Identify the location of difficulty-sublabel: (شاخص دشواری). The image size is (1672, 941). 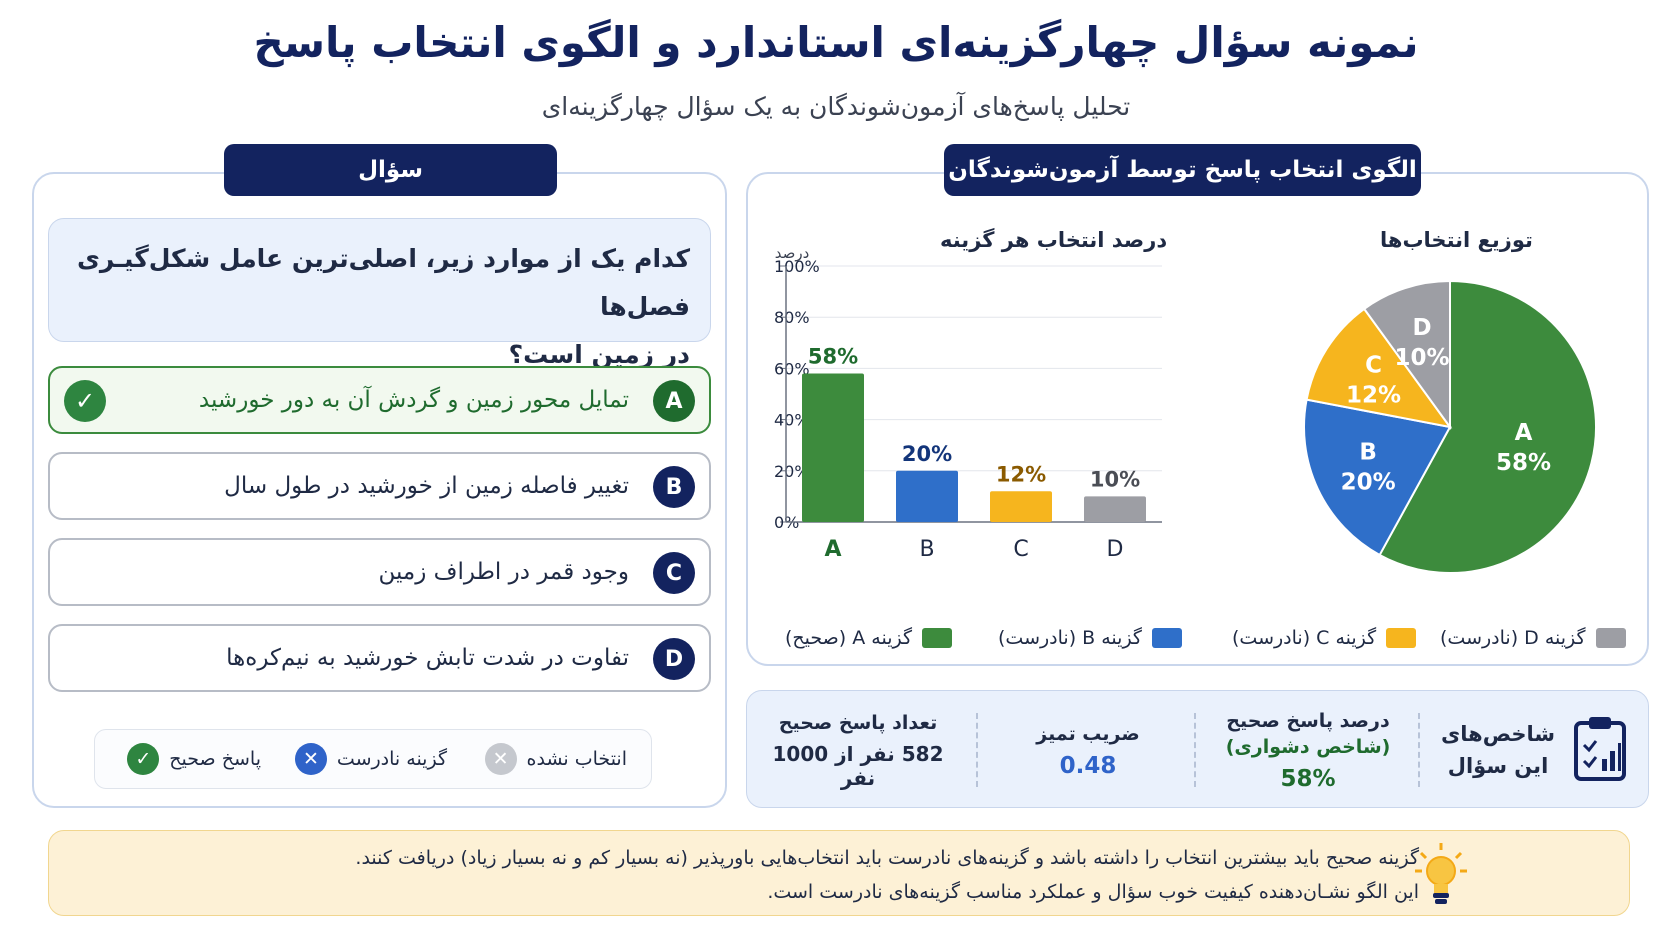
(1308, 747).